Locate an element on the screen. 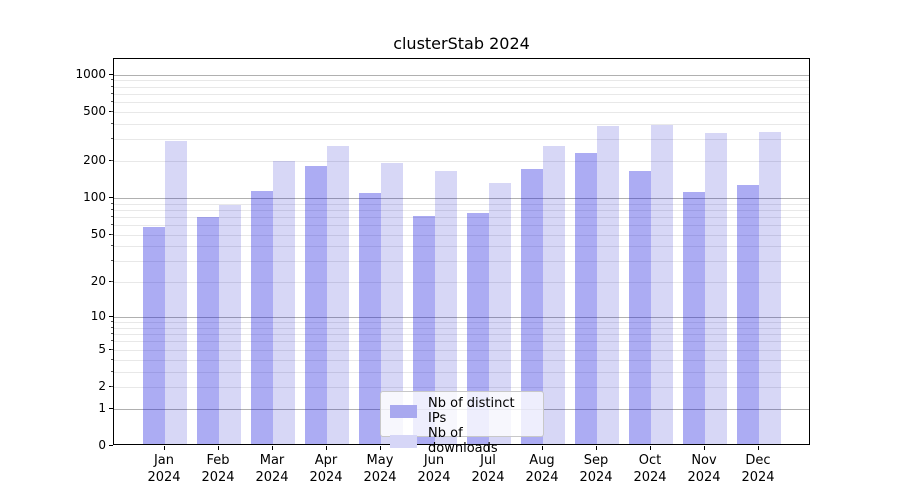 The image size is (900, 500). x-tick-label: Nov 2024 is located at coordinates (704, 469).